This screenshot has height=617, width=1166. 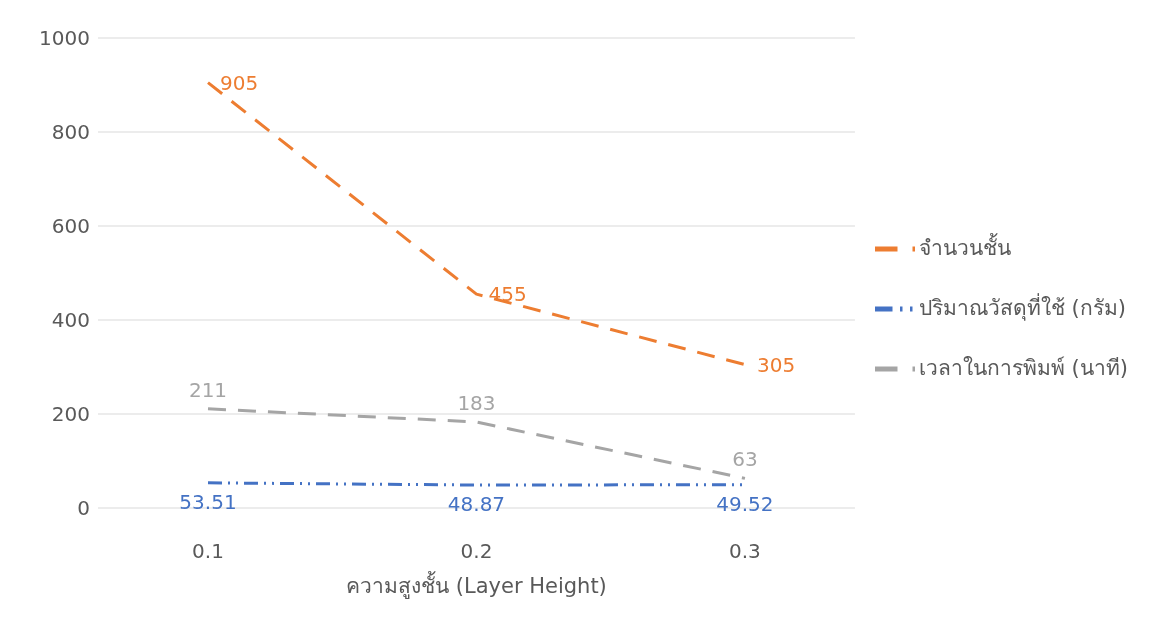 What do you see at coordinates (64, 38) in the screenshot?
I see `y-tick-label: 1000` at bounding box center [64, 38].